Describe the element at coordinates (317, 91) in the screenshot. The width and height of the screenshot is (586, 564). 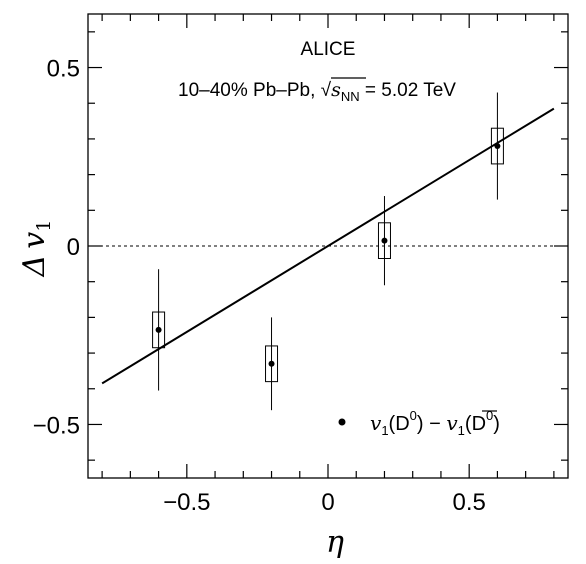
I see `system-energy-label: 10–40% Pb–Pb, √sNN = 5.02 TeV` at that location.